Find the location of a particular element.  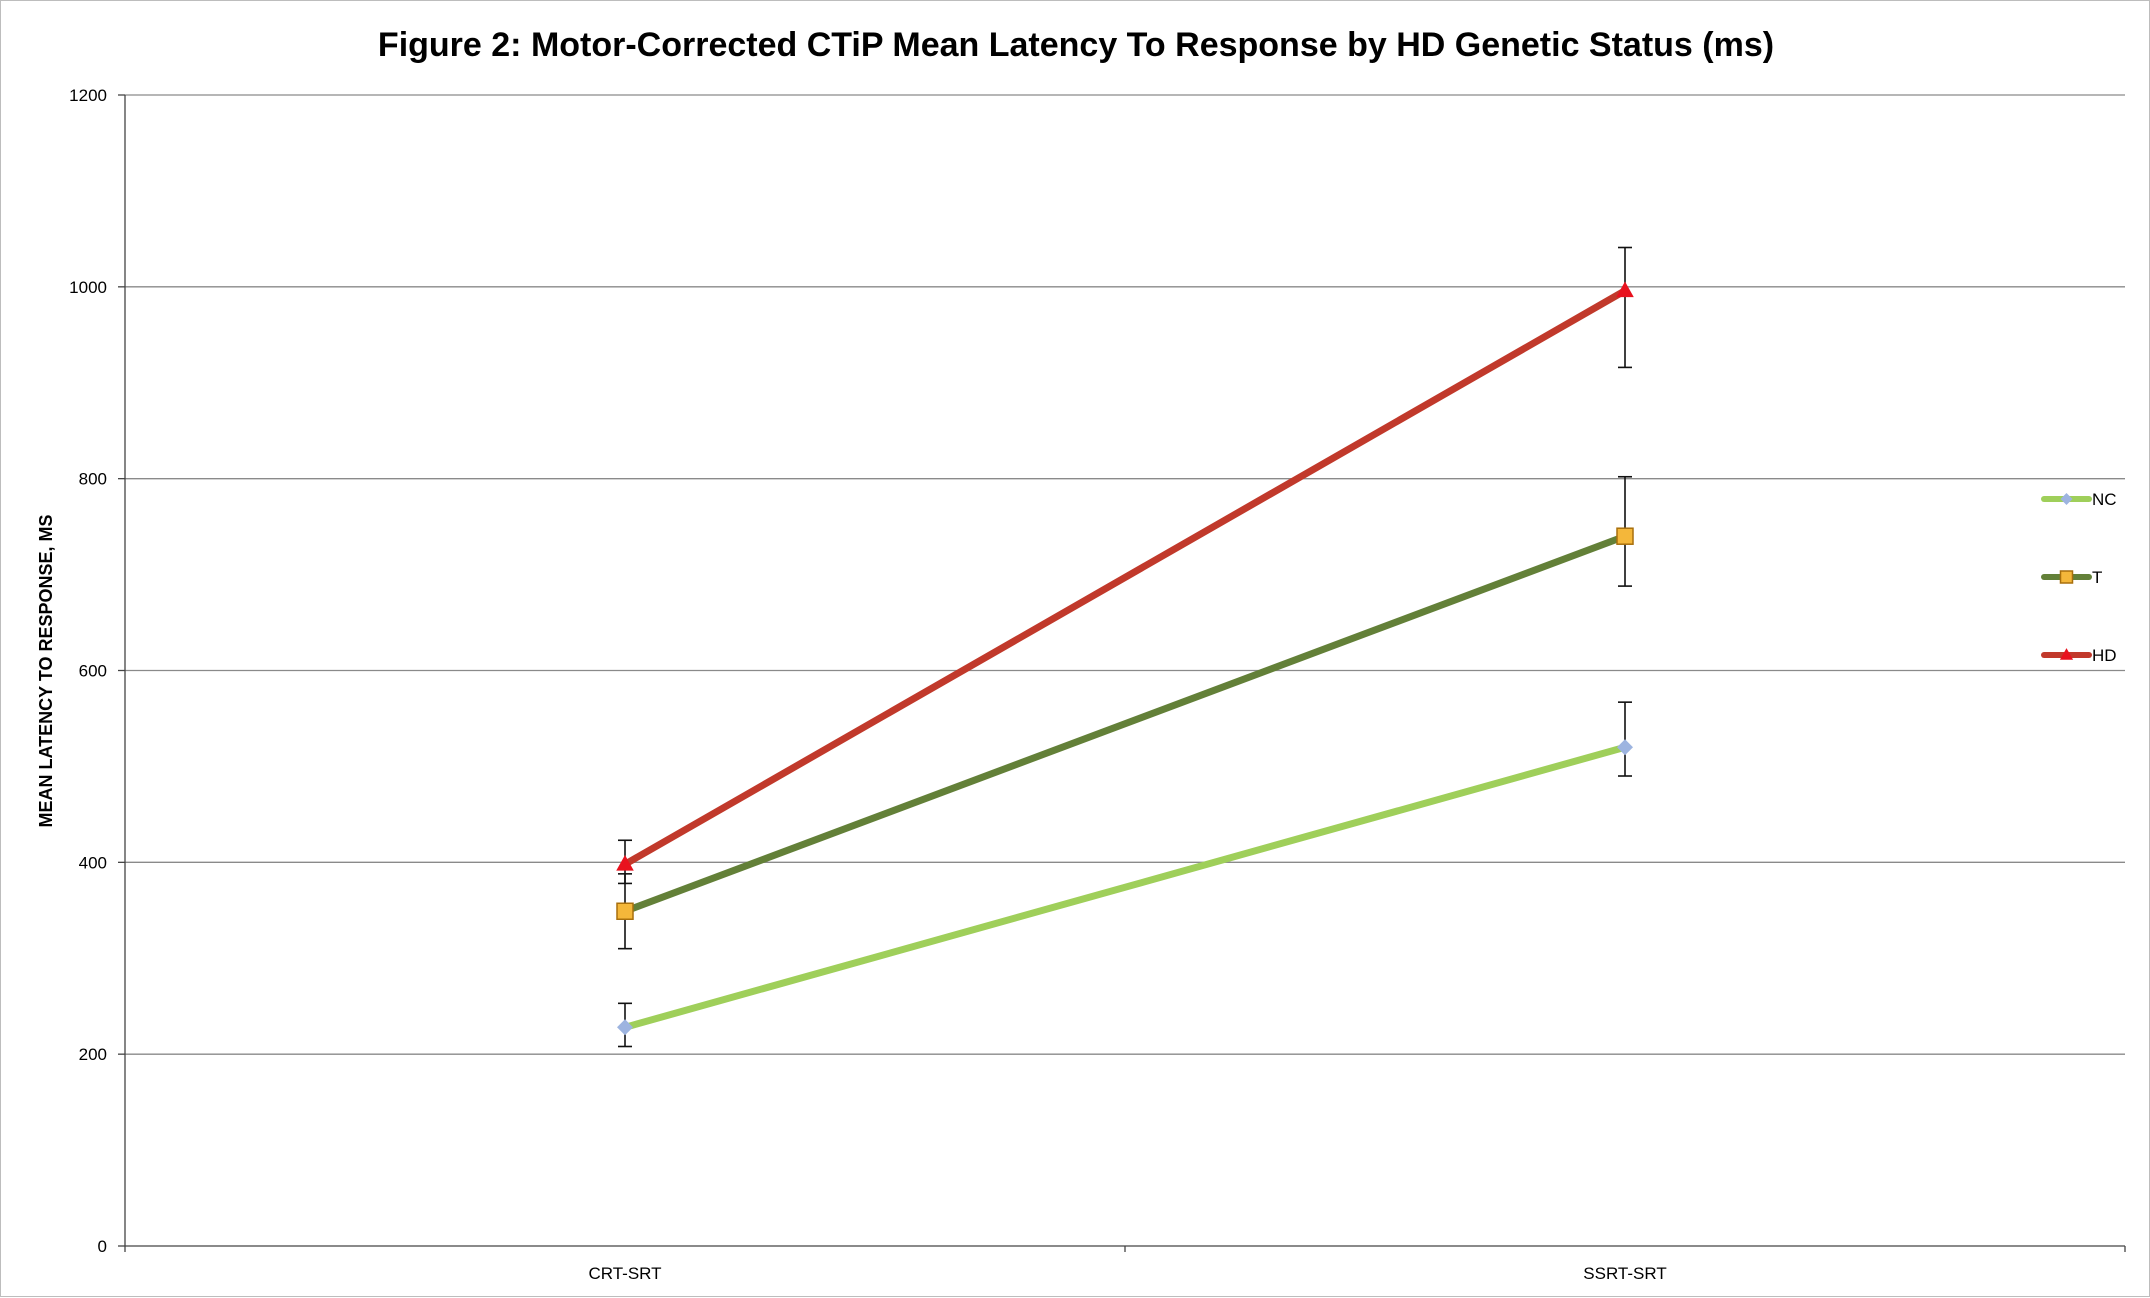

y-tick-label: 400 is located at coordinates (93, 862).